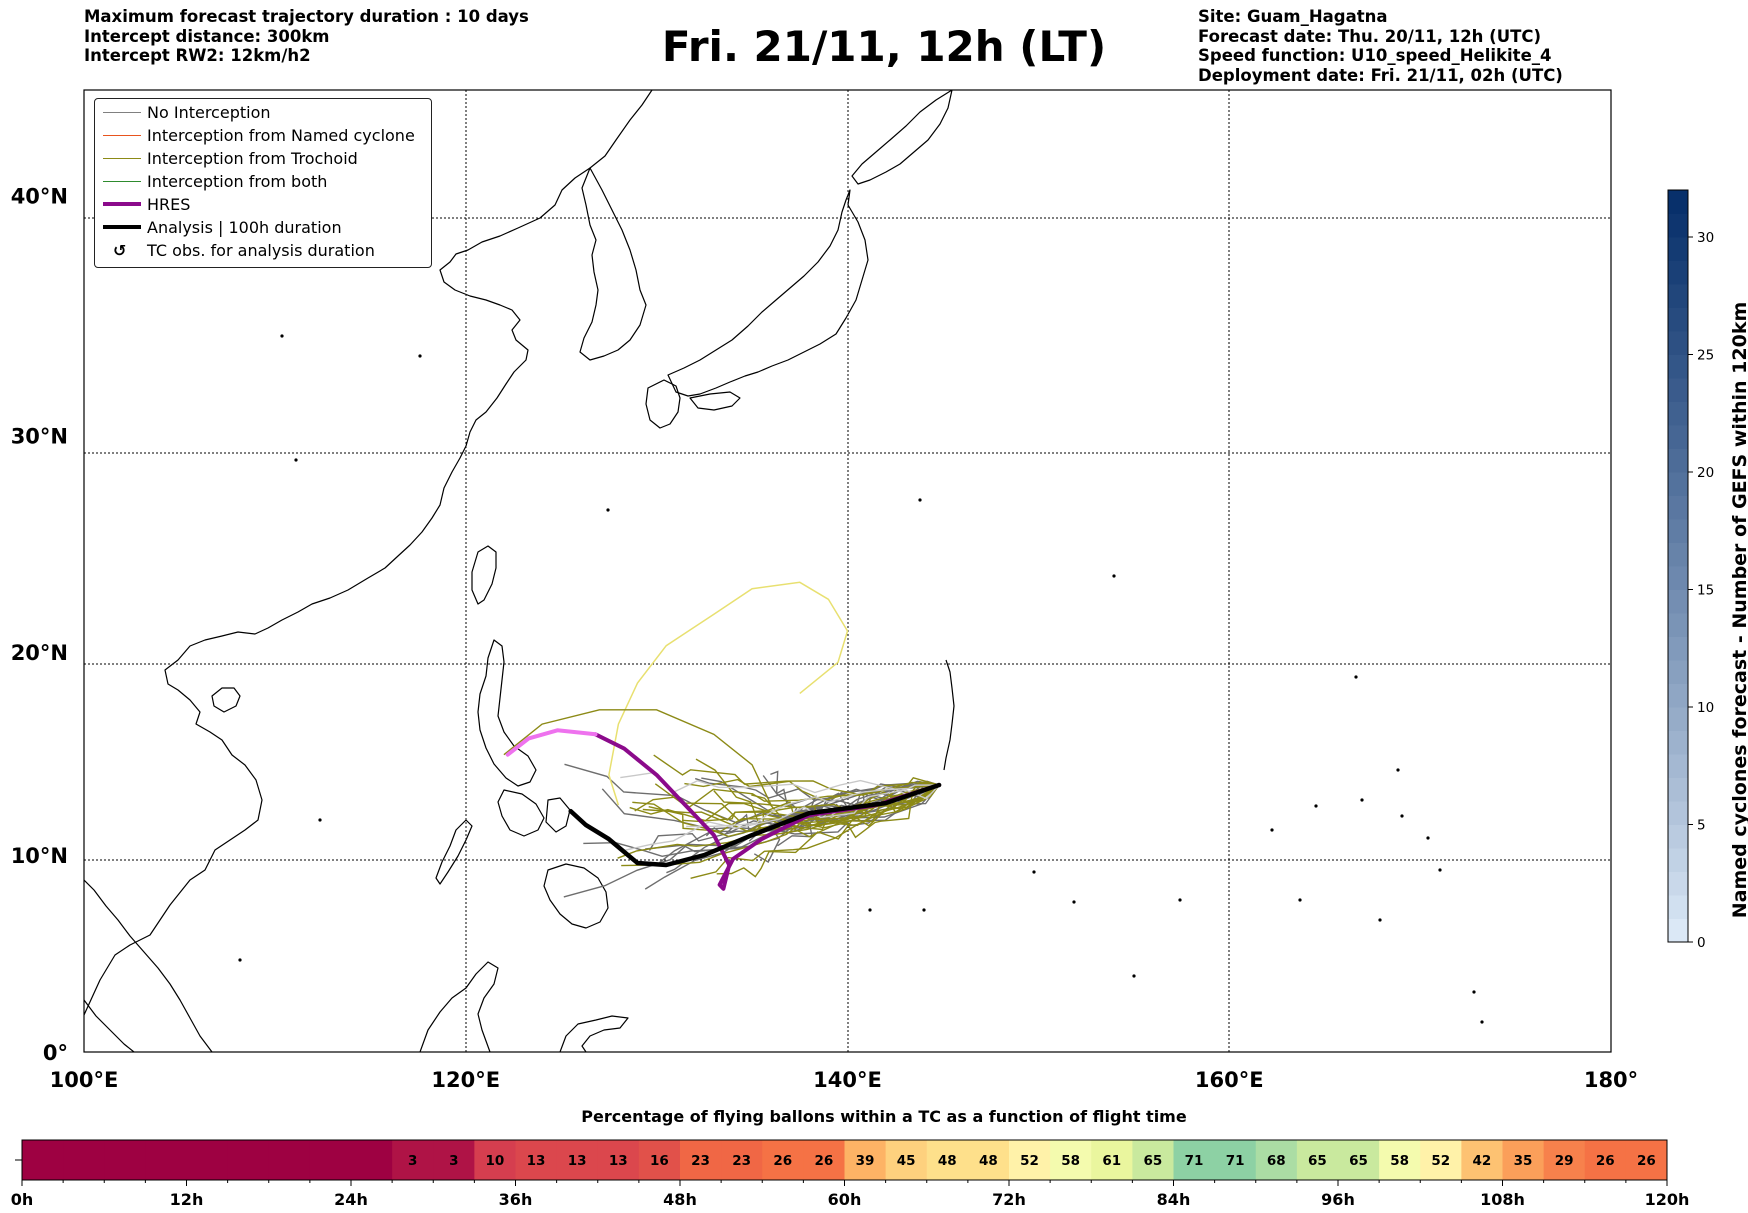  Describe the element at coordinates (1705, 591) in the screenshot. I see `colorbar-tick-label: 15` at that location.